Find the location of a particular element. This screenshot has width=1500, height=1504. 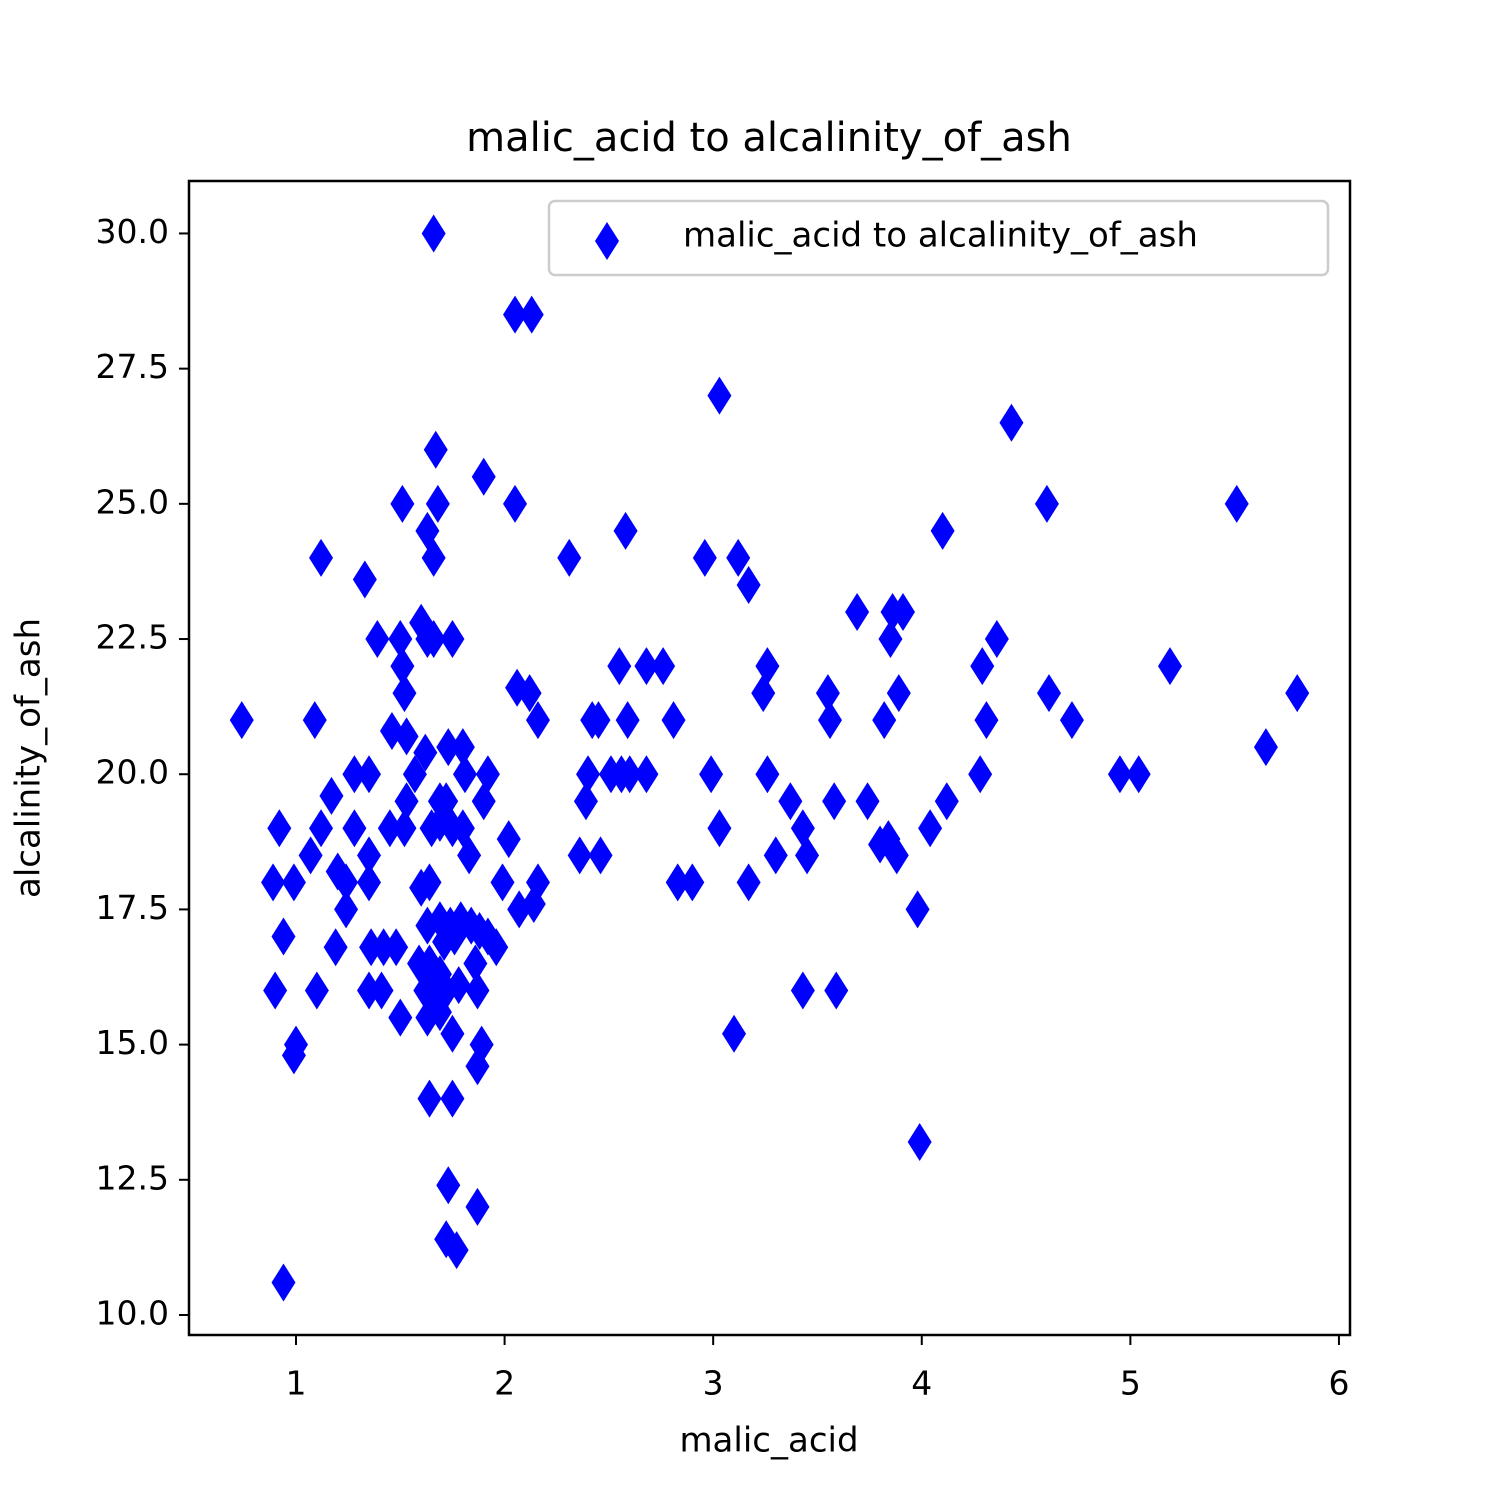

y-tick-label: 25.0 is located at coordinates (132, 501).